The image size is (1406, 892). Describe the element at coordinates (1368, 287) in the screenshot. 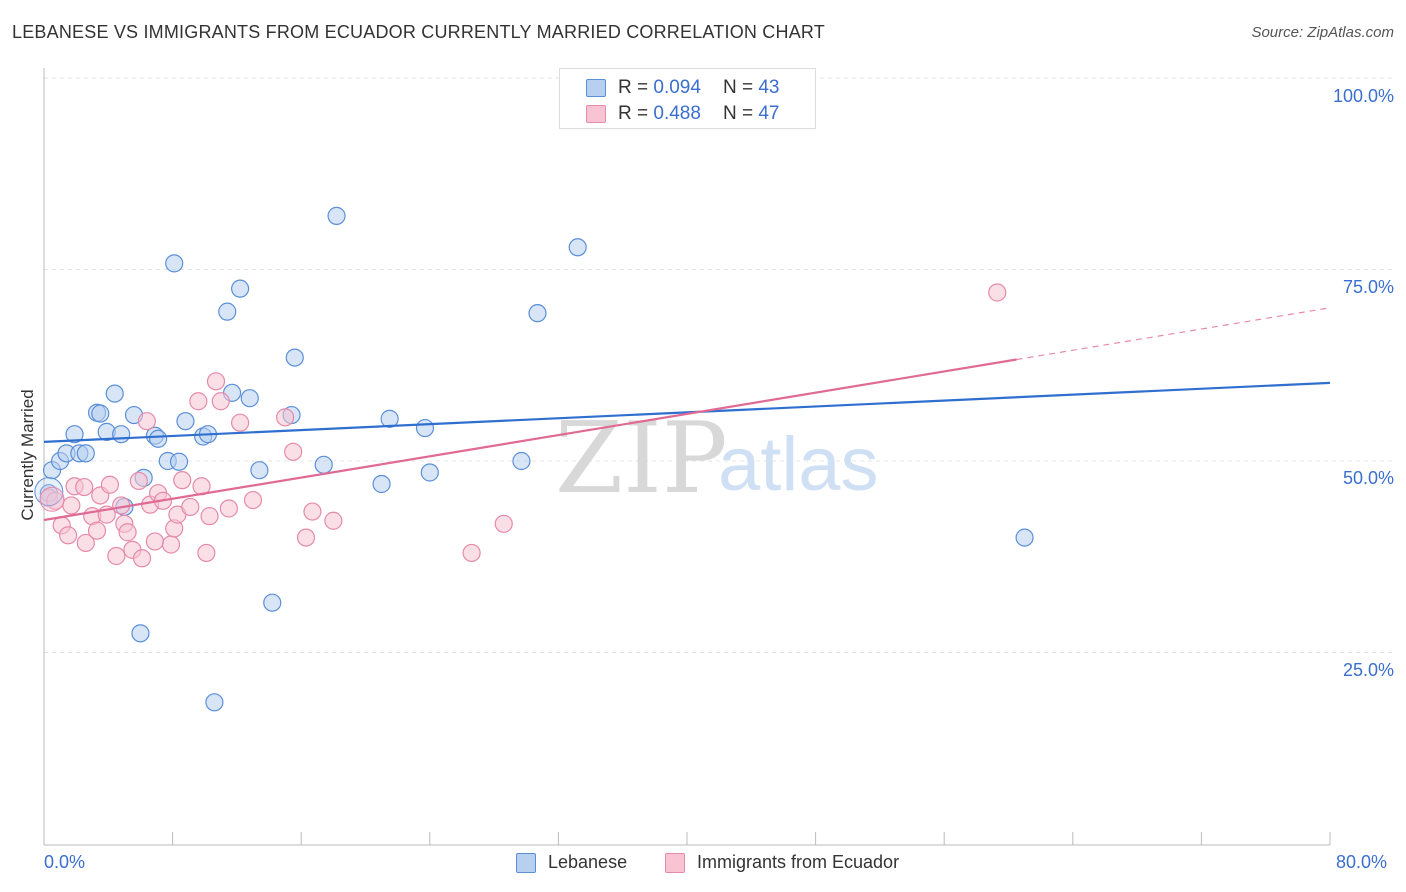

I see `y-tick-label-75: 75.0%` at that location.